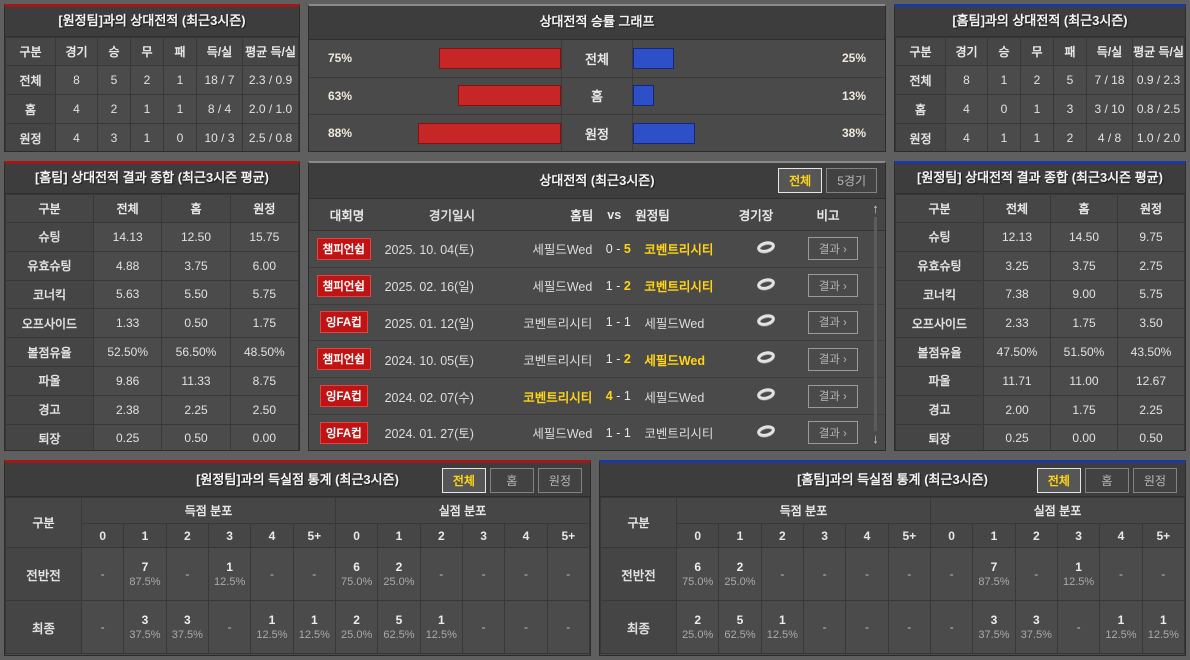  What do you see at coordinates (1084, 380) in the screenshot?
I see `away-summary-cell: 11.00` at bounding box center [1084, 380].